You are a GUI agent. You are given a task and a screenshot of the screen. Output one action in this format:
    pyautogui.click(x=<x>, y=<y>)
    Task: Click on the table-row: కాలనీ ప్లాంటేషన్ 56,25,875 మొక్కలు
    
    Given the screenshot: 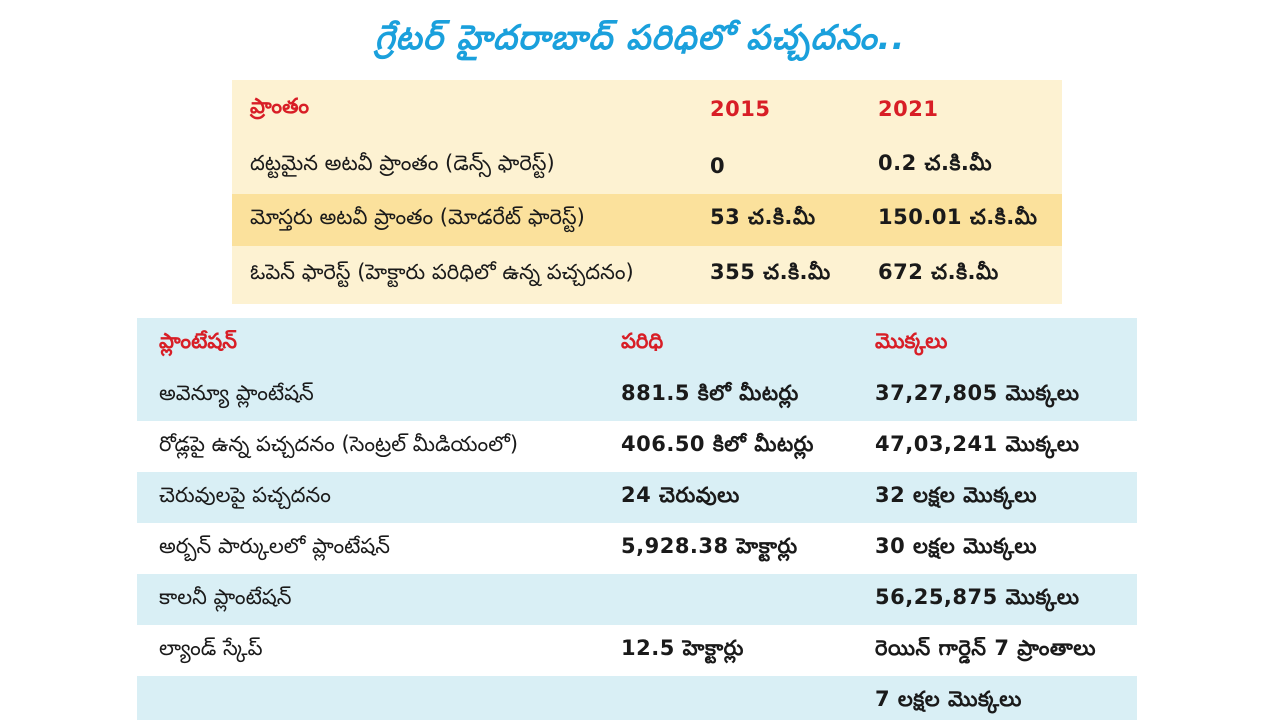 What is the action you would take?
    pyautogui.click(x=637, y=599)
    